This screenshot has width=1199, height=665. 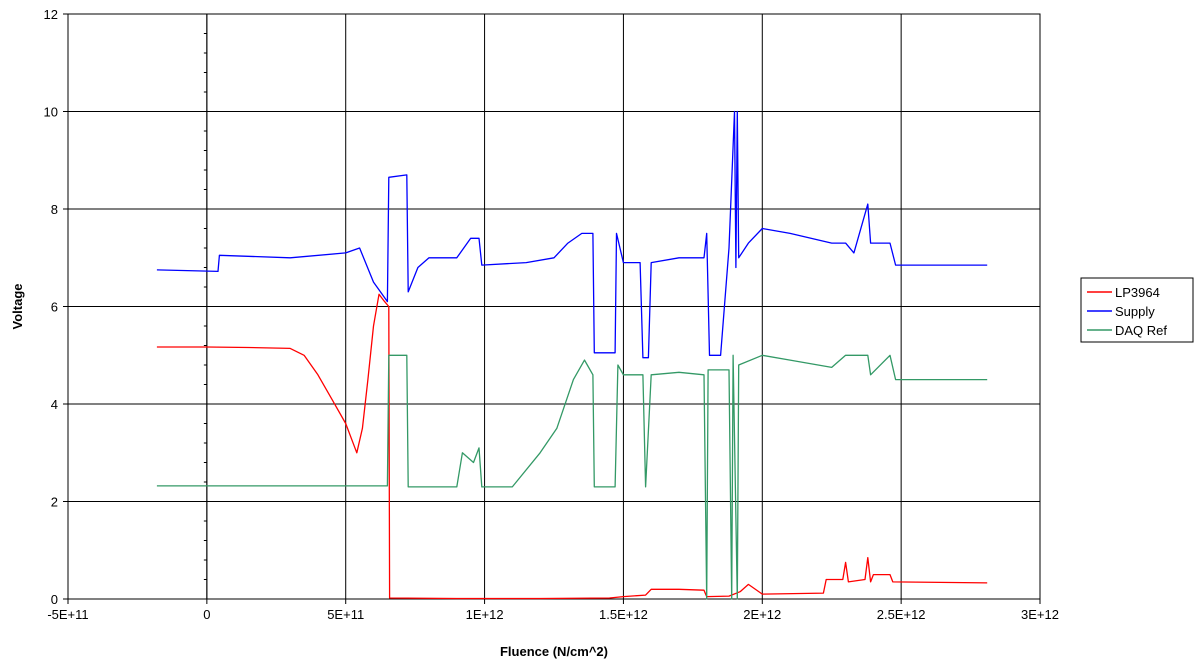 I want to click on x-tick-label: 5E+11, so click(x=345, y=614).